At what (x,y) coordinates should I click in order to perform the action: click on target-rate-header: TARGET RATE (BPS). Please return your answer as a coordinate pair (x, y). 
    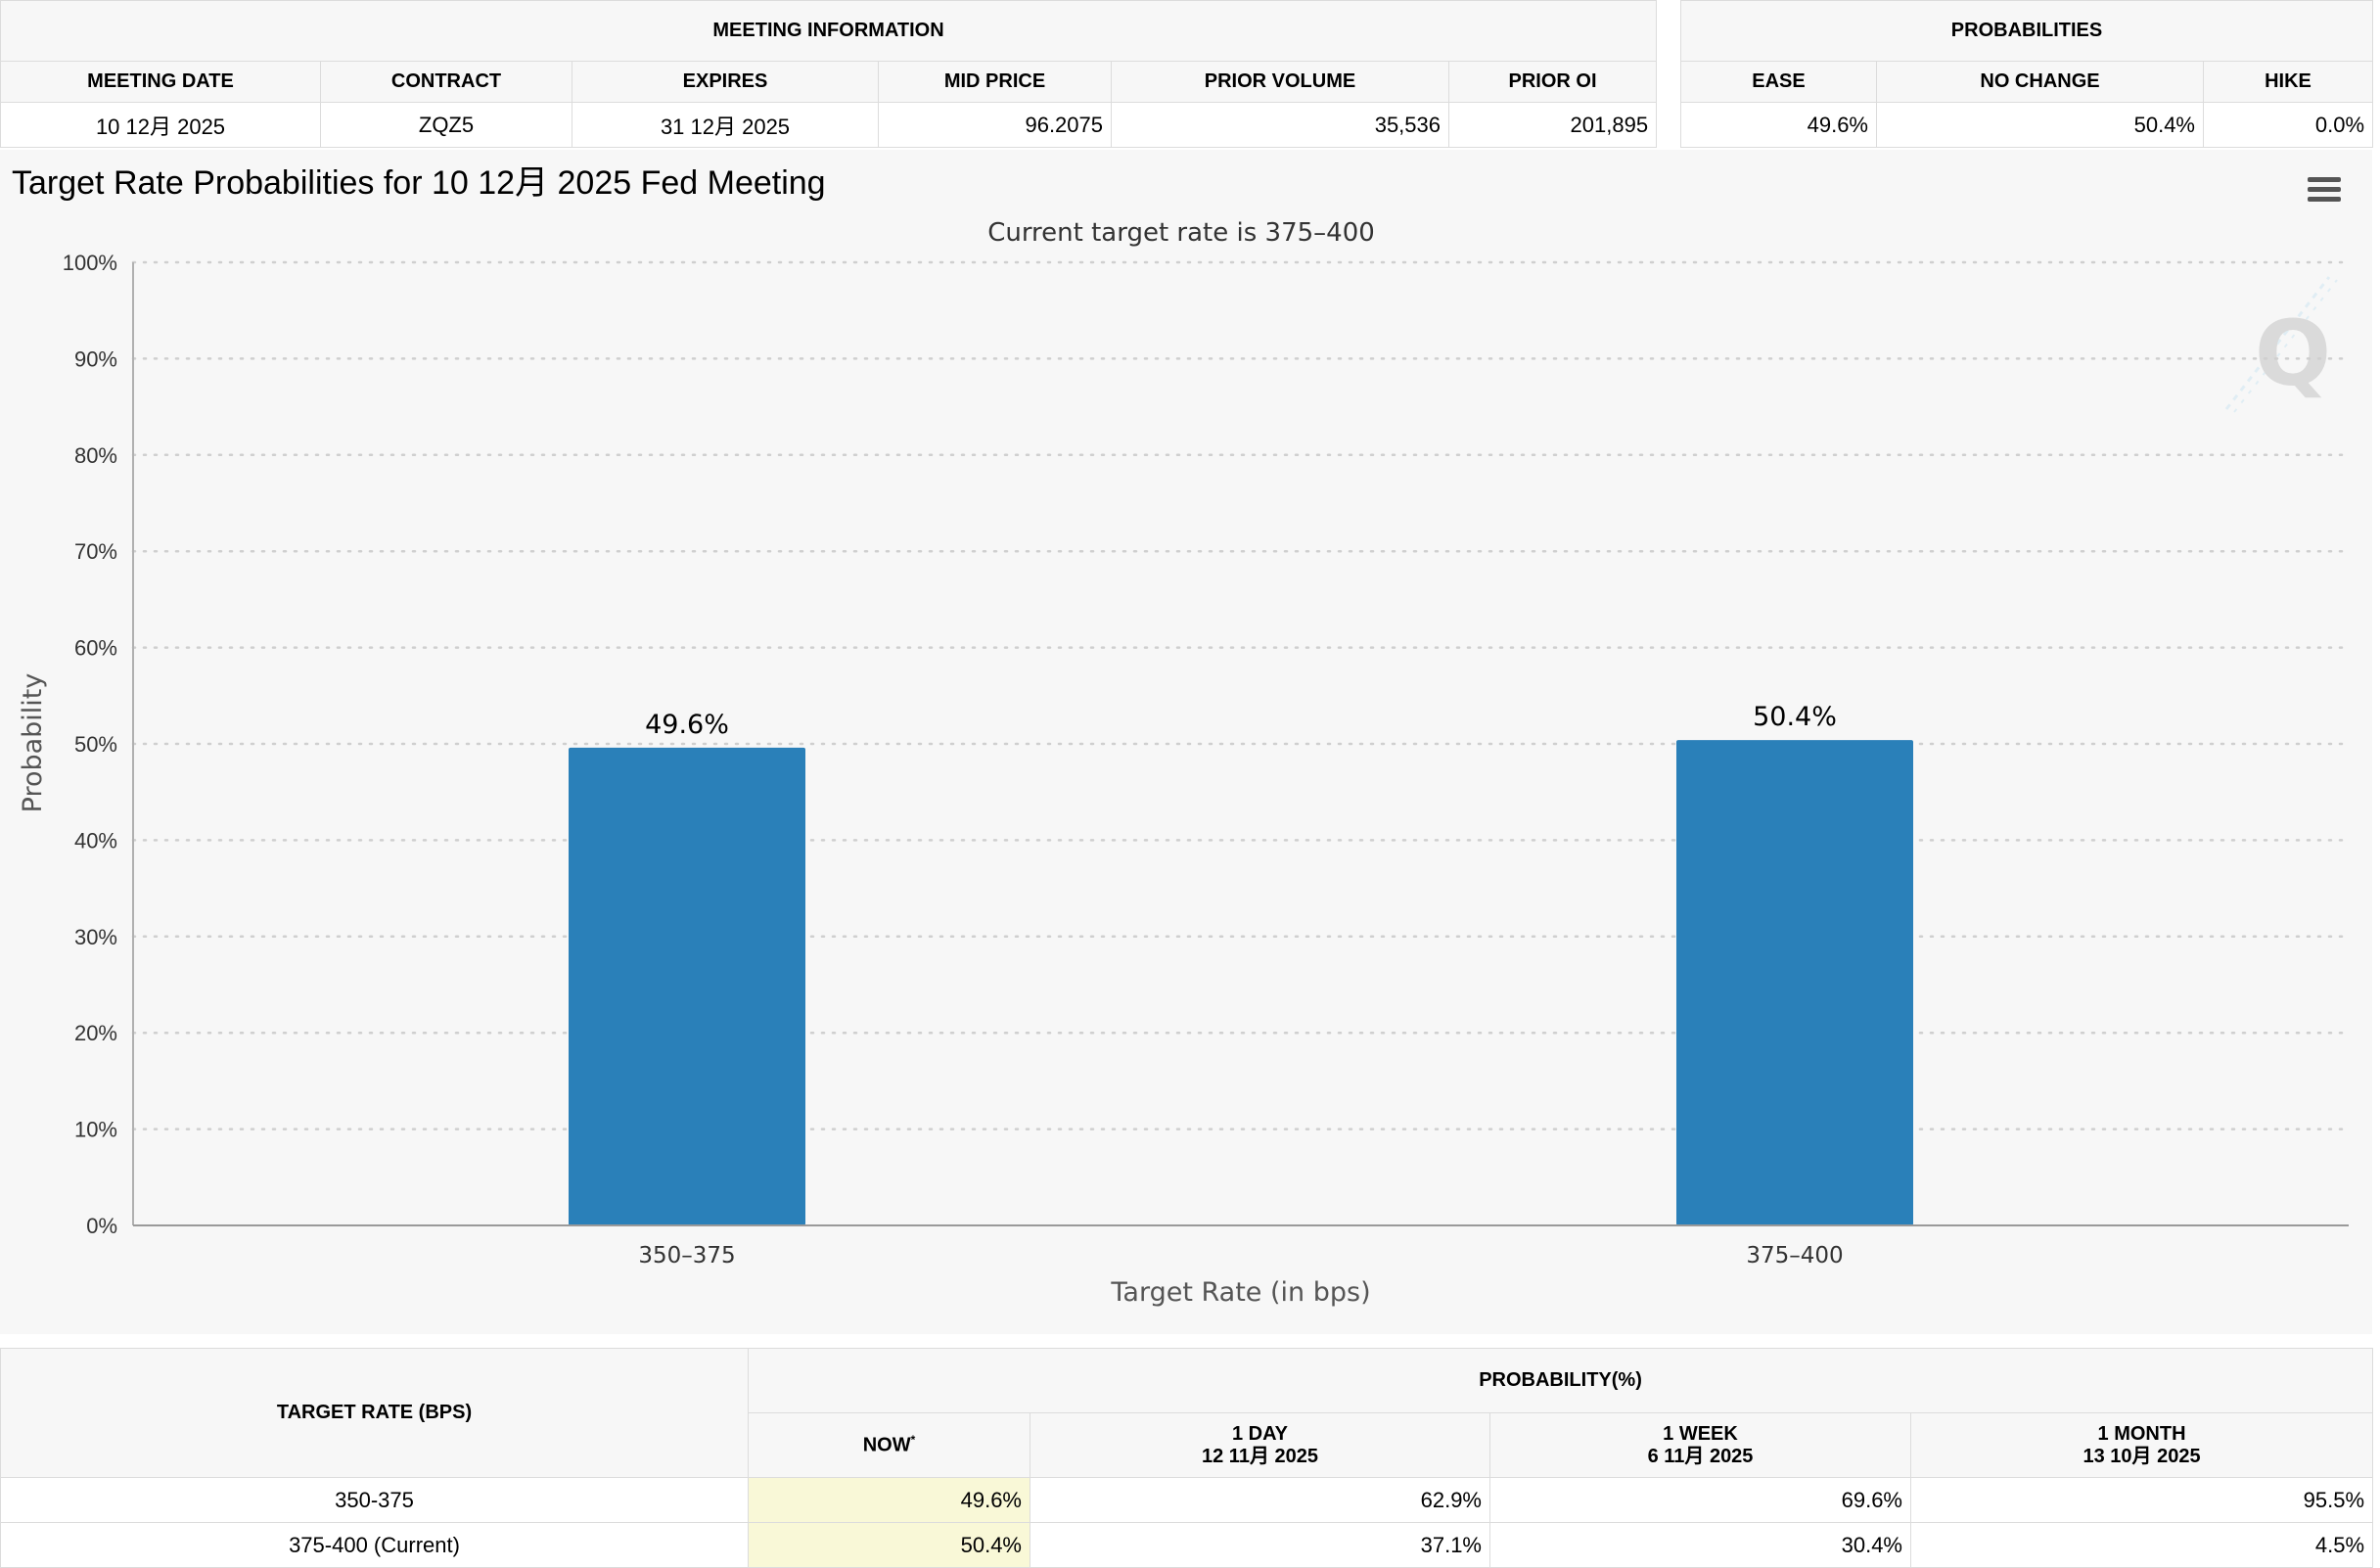
    Looking at the image, I should click on (374, 1413).